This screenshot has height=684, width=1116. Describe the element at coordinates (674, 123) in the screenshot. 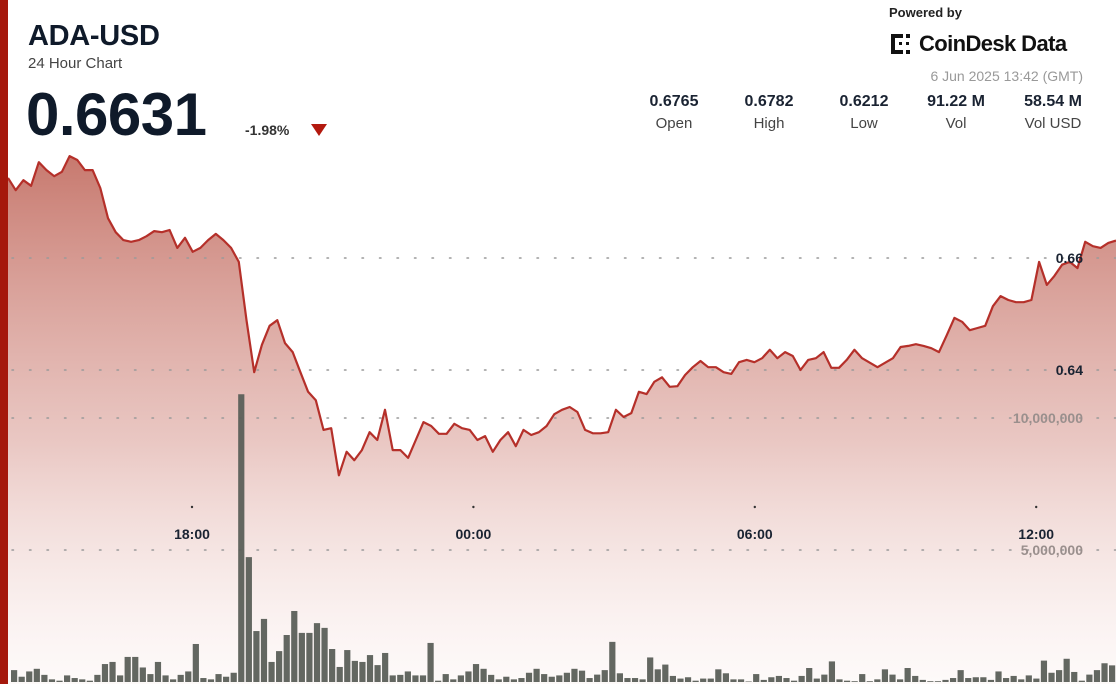

I see `stat-label: Open` at that location.